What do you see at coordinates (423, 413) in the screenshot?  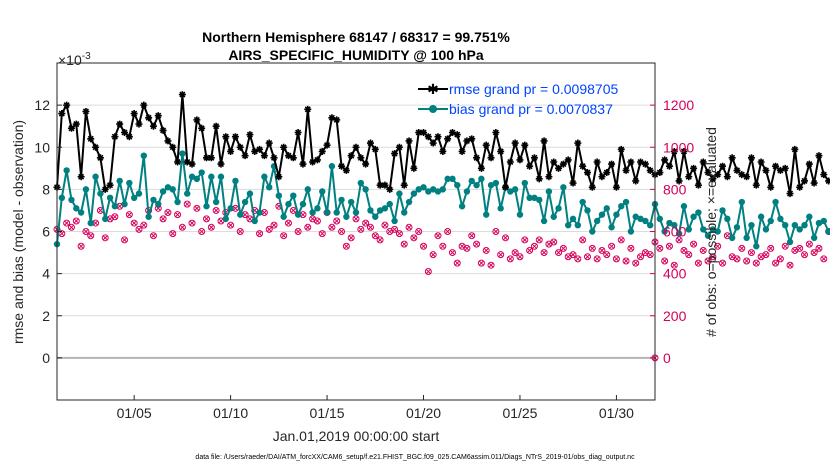 I see `x-tick-label: 01/20` at bounding box center [423, 413].